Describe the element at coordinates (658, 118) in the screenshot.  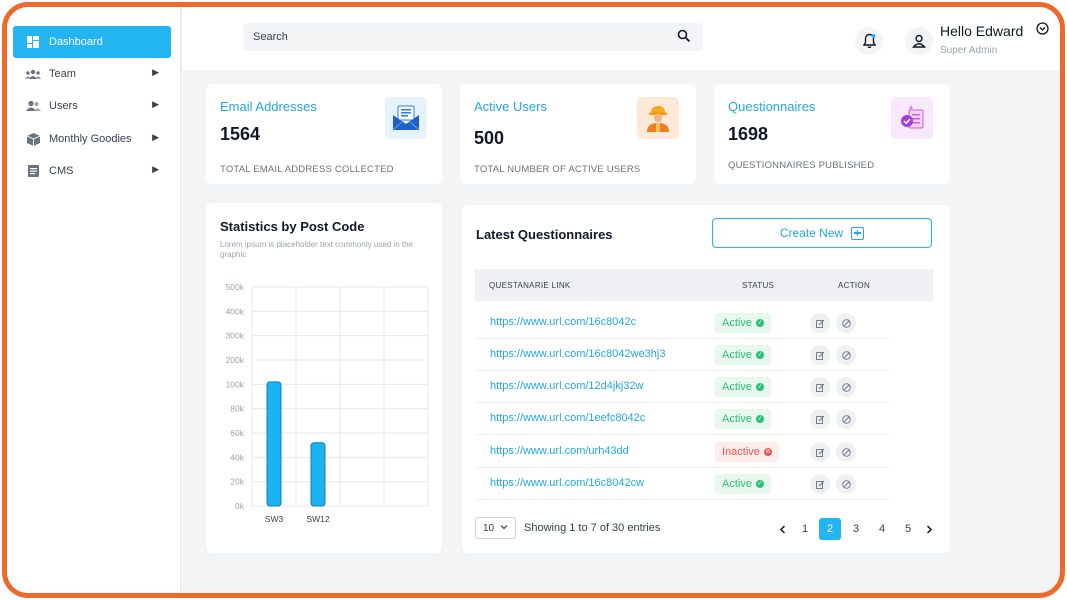
I see `worker-icon` at that location.